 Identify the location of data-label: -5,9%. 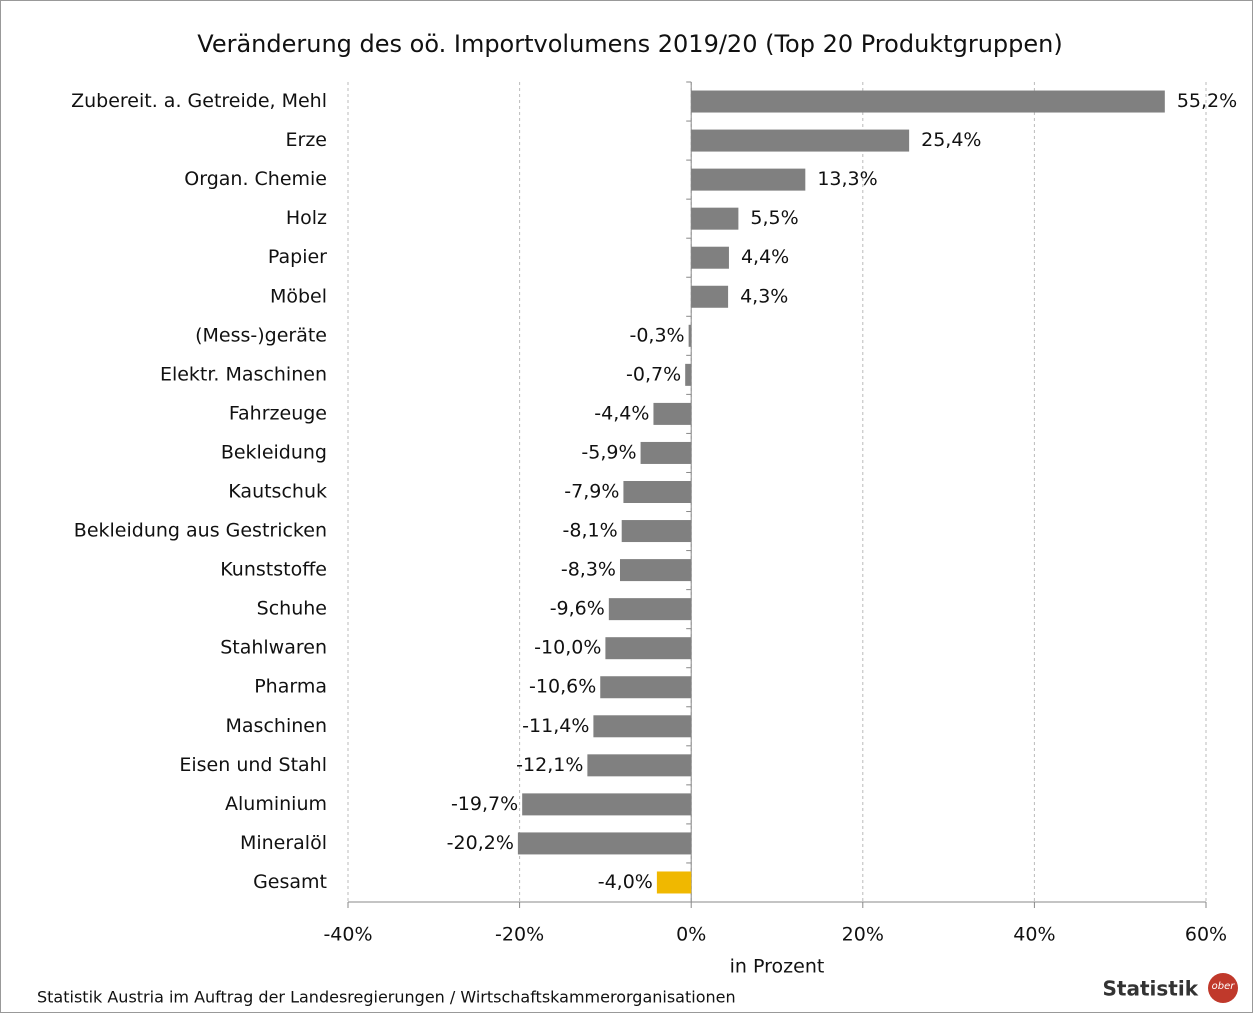
(608, 452).